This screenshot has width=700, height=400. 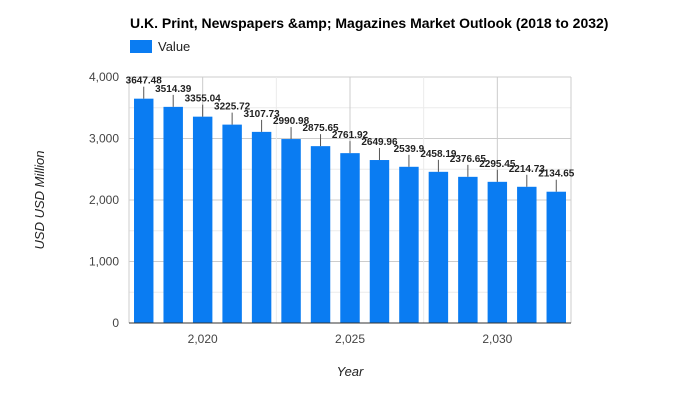 What do you see at coordinates (203, 99) in the screenshot?
I see `data-label: 3355.04` at bounding box center [203, 99].